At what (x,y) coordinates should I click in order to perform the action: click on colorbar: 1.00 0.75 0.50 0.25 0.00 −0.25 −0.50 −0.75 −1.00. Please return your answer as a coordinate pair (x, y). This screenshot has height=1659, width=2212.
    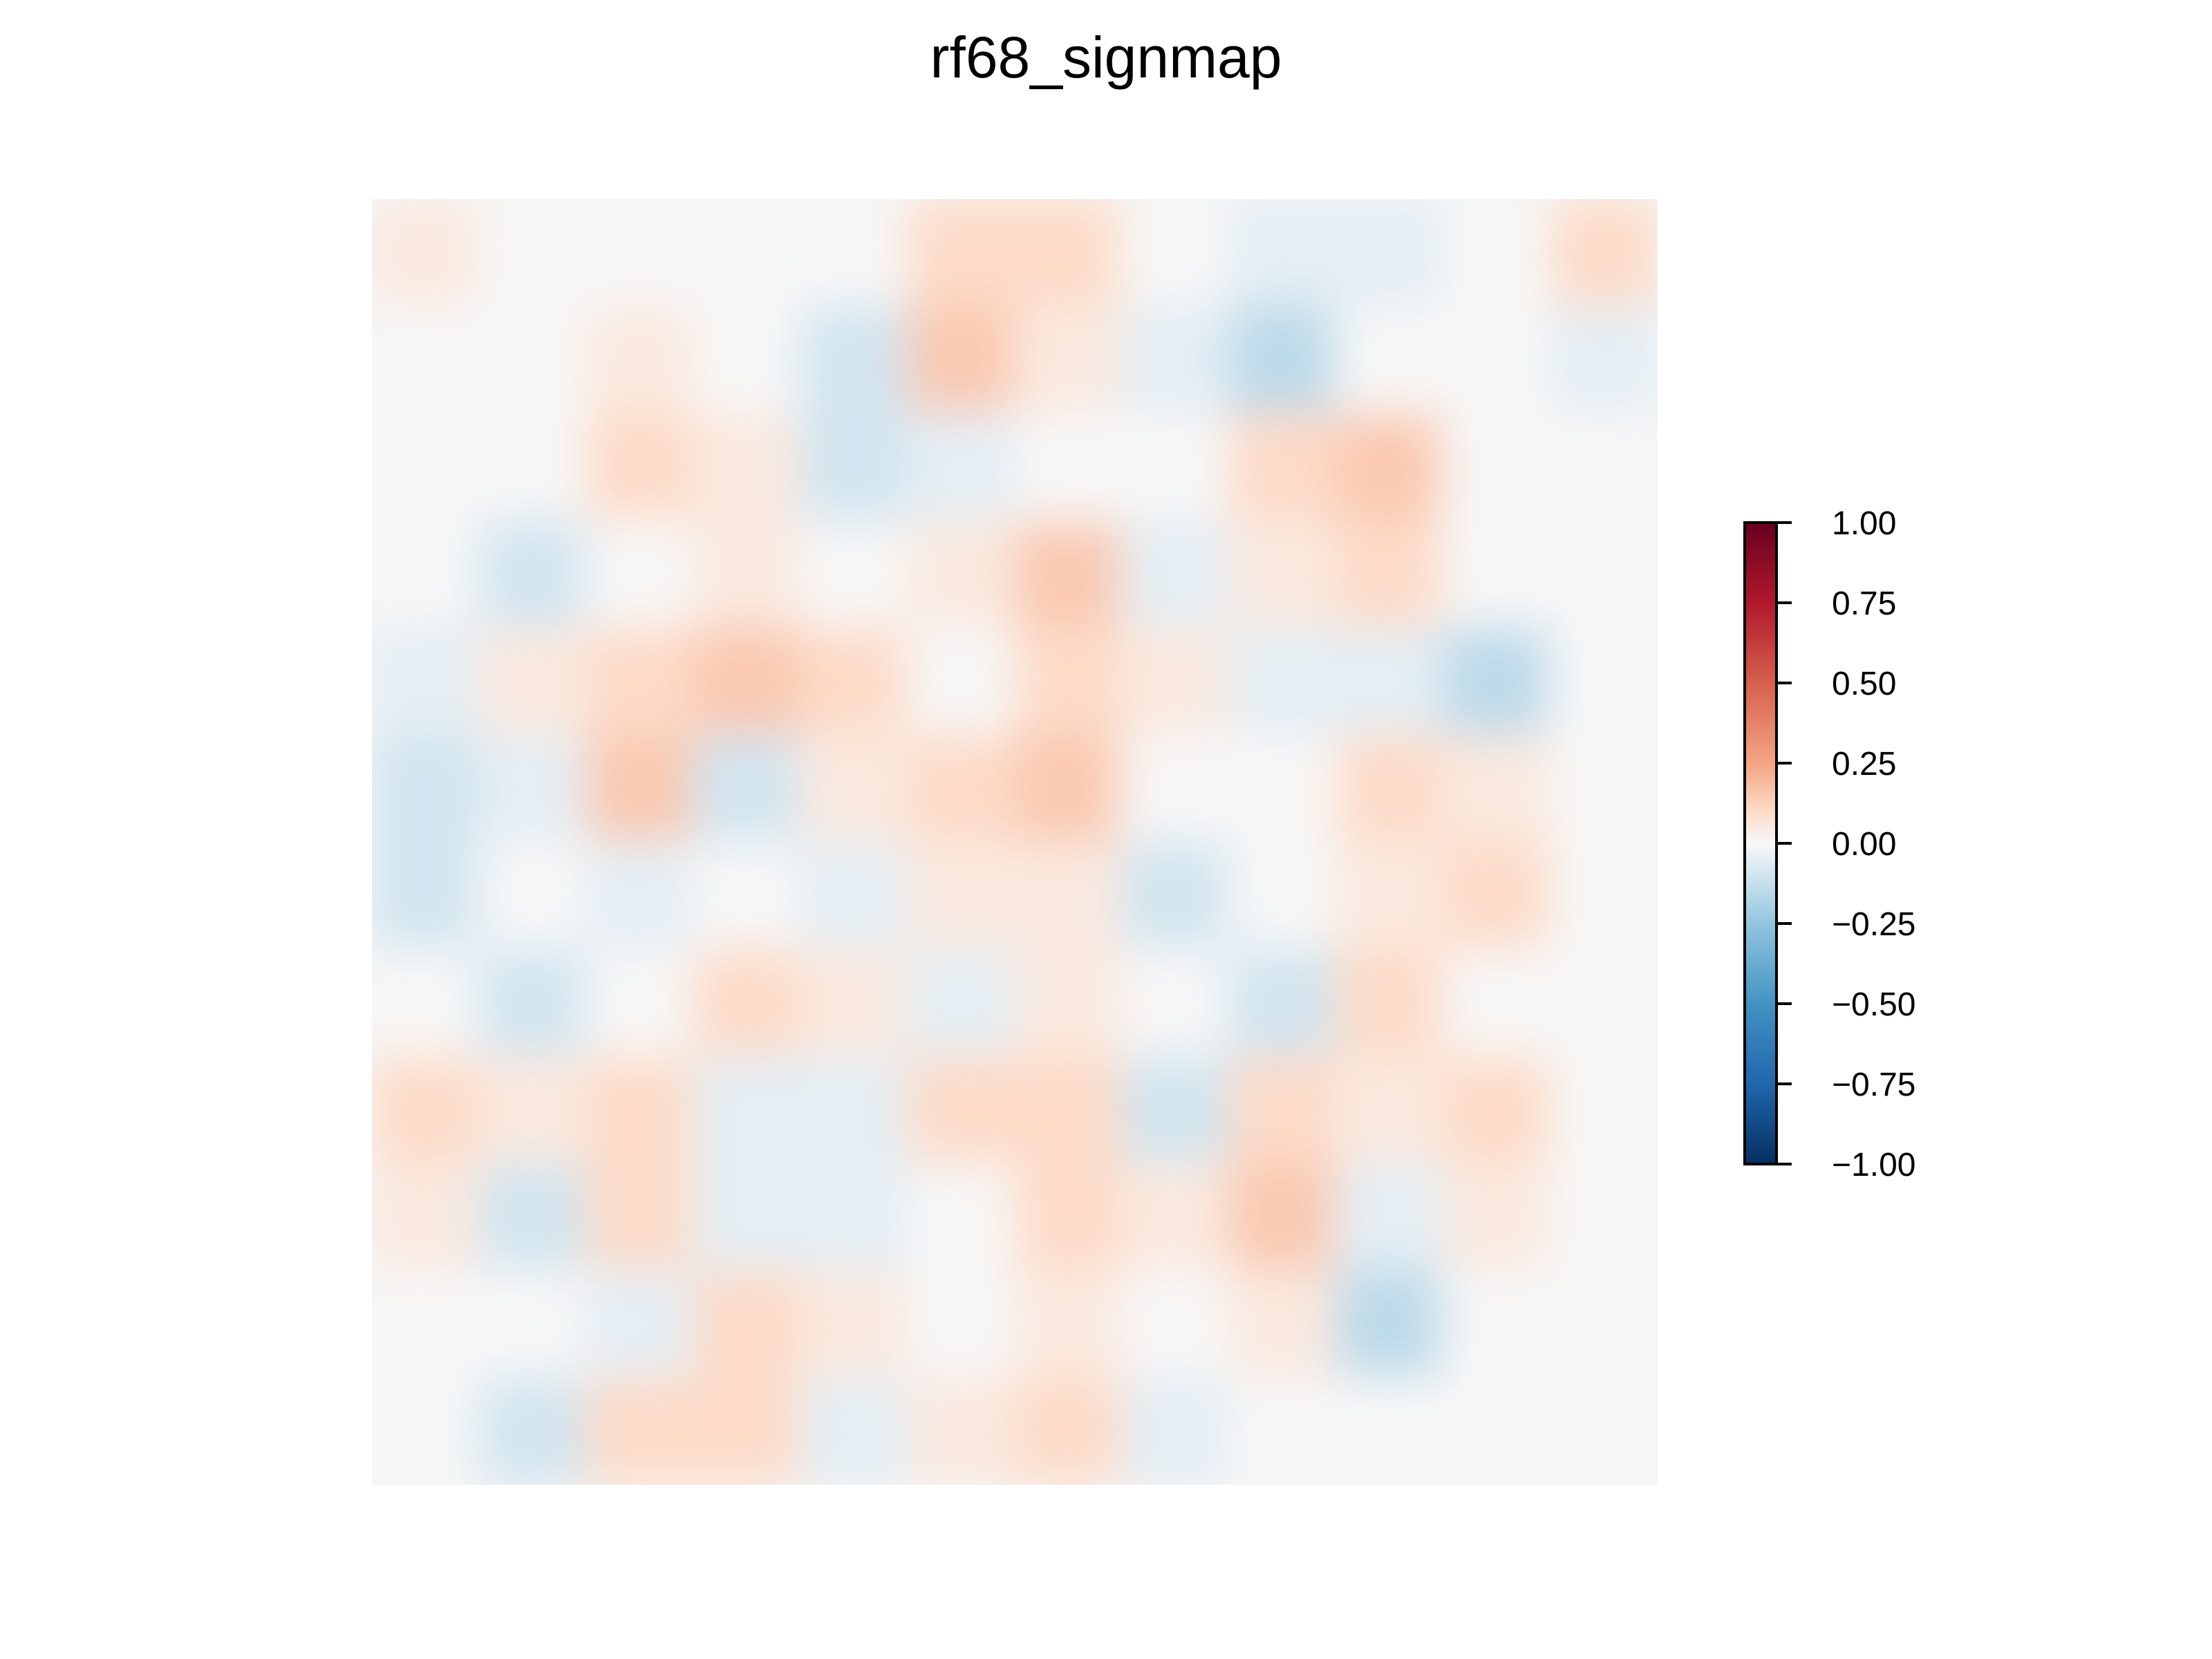
    Looking at the image, I should click on (1829, 844).